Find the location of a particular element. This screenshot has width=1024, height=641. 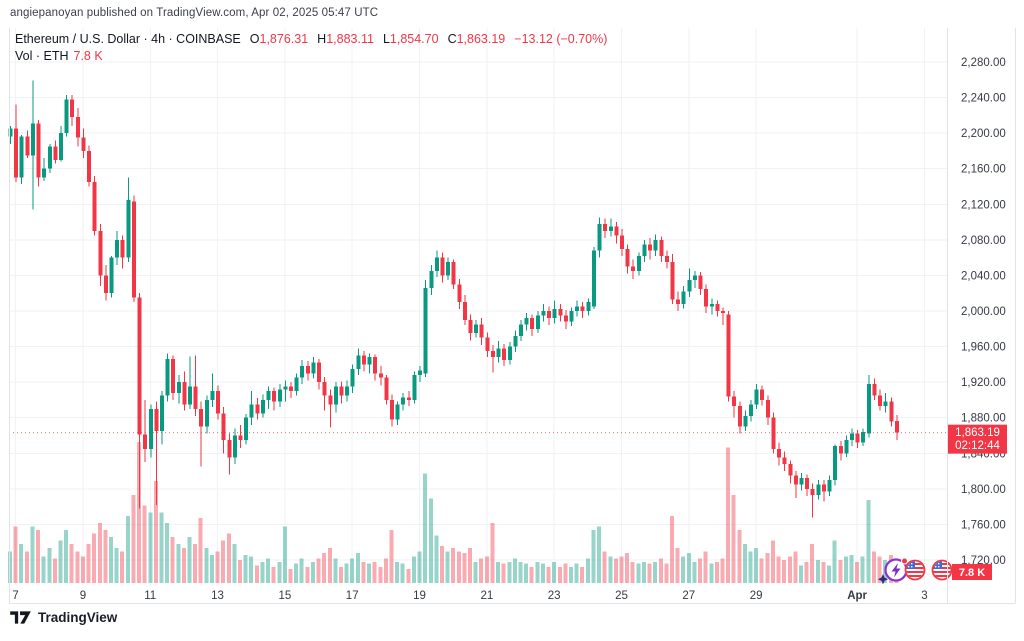

x-axis-label: 15 is located at coordinates (284, 596).